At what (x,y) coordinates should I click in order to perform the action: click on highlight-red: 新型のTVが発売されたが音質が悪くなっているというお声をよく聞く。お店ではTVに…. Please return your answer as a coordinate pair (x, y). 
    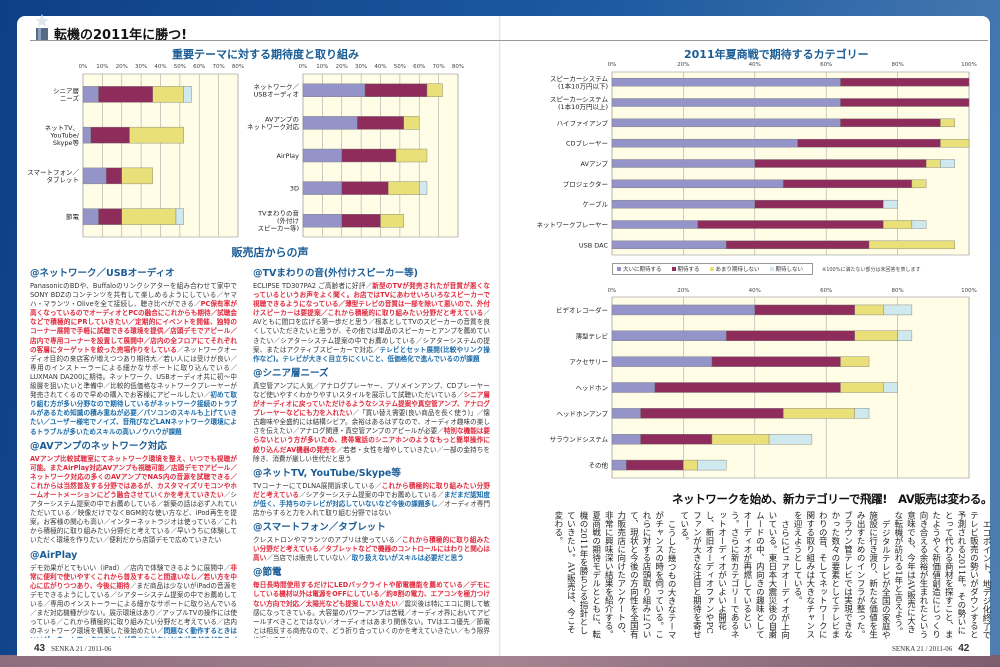
    Looking at the image, I should click on (371, 300).